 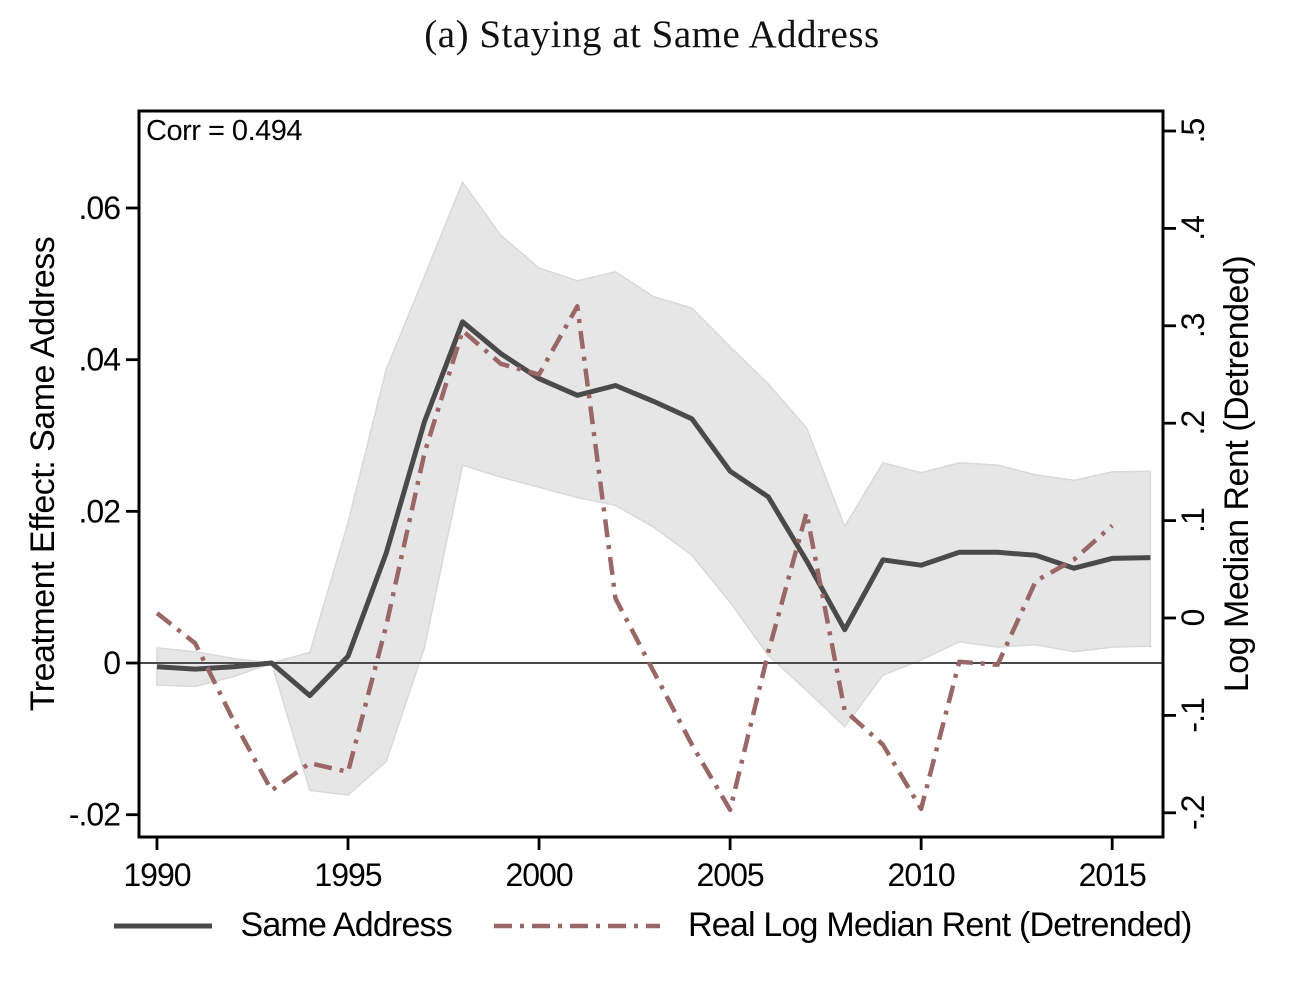 I want to click on legend-item-same-address: Same Address, so click(x=282, y=925).